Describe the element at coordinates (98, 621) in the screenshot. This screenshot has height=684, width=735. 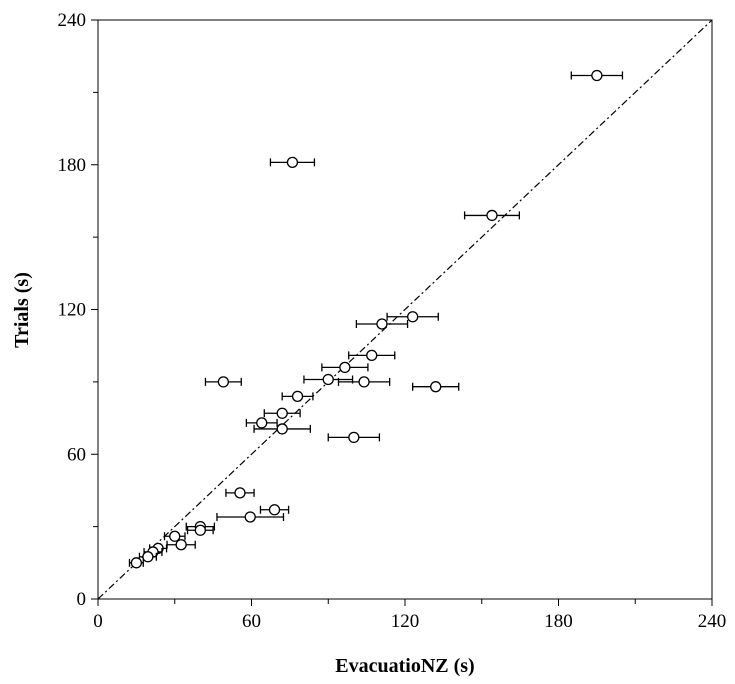
I see `x-tick-label: 0` at that location.